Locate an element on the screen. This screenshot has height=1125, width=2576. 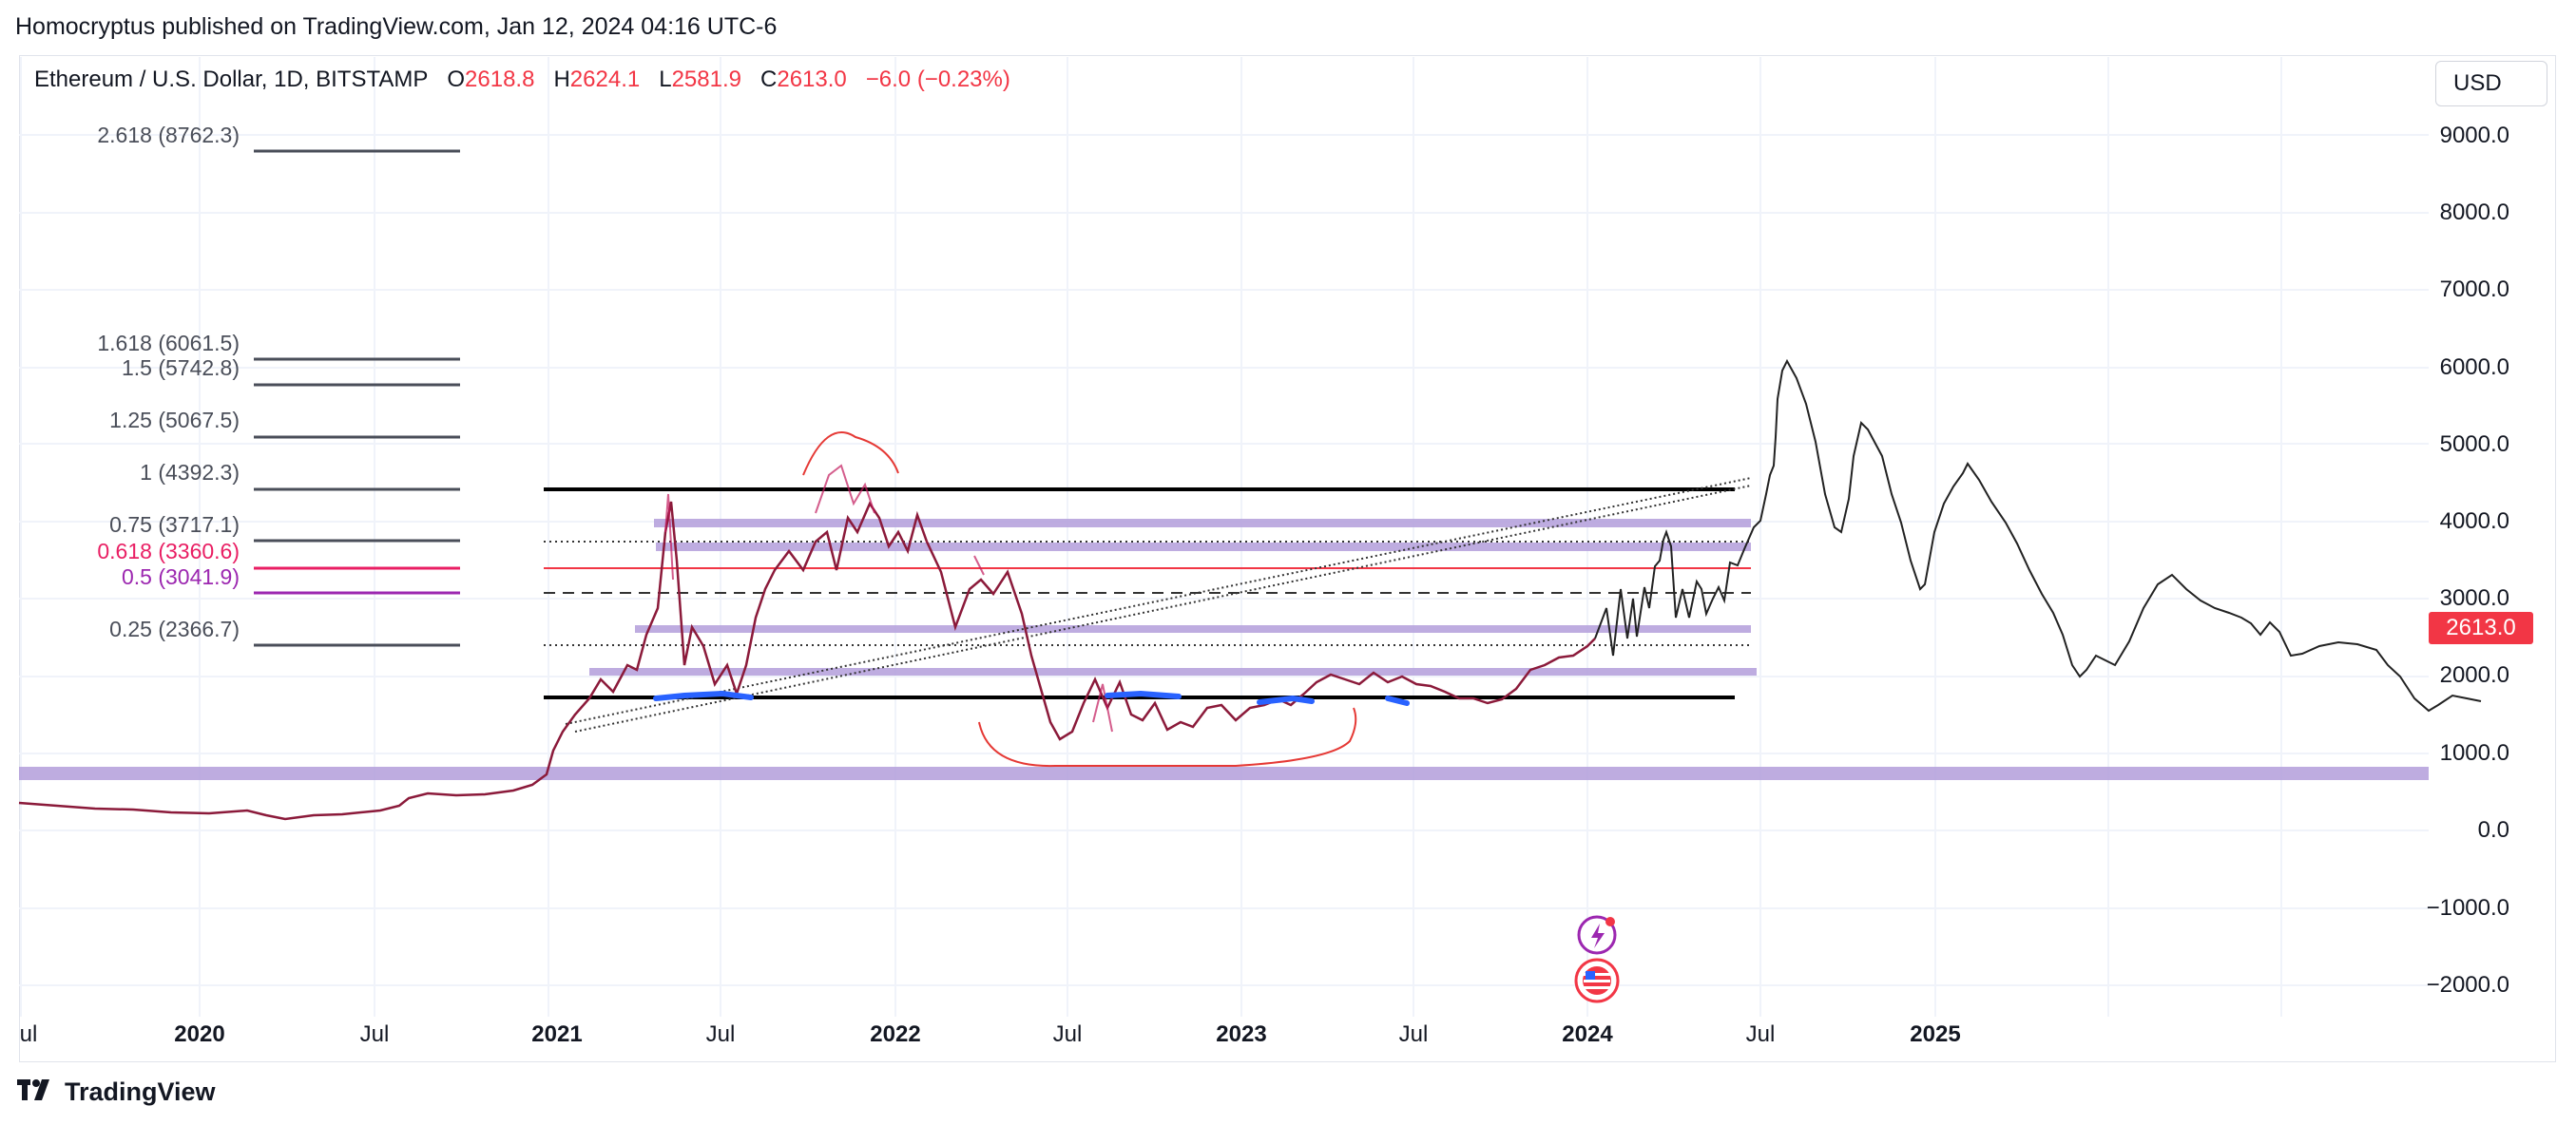
time-scale-label: 2022 is located at coordinates (895, 1034).